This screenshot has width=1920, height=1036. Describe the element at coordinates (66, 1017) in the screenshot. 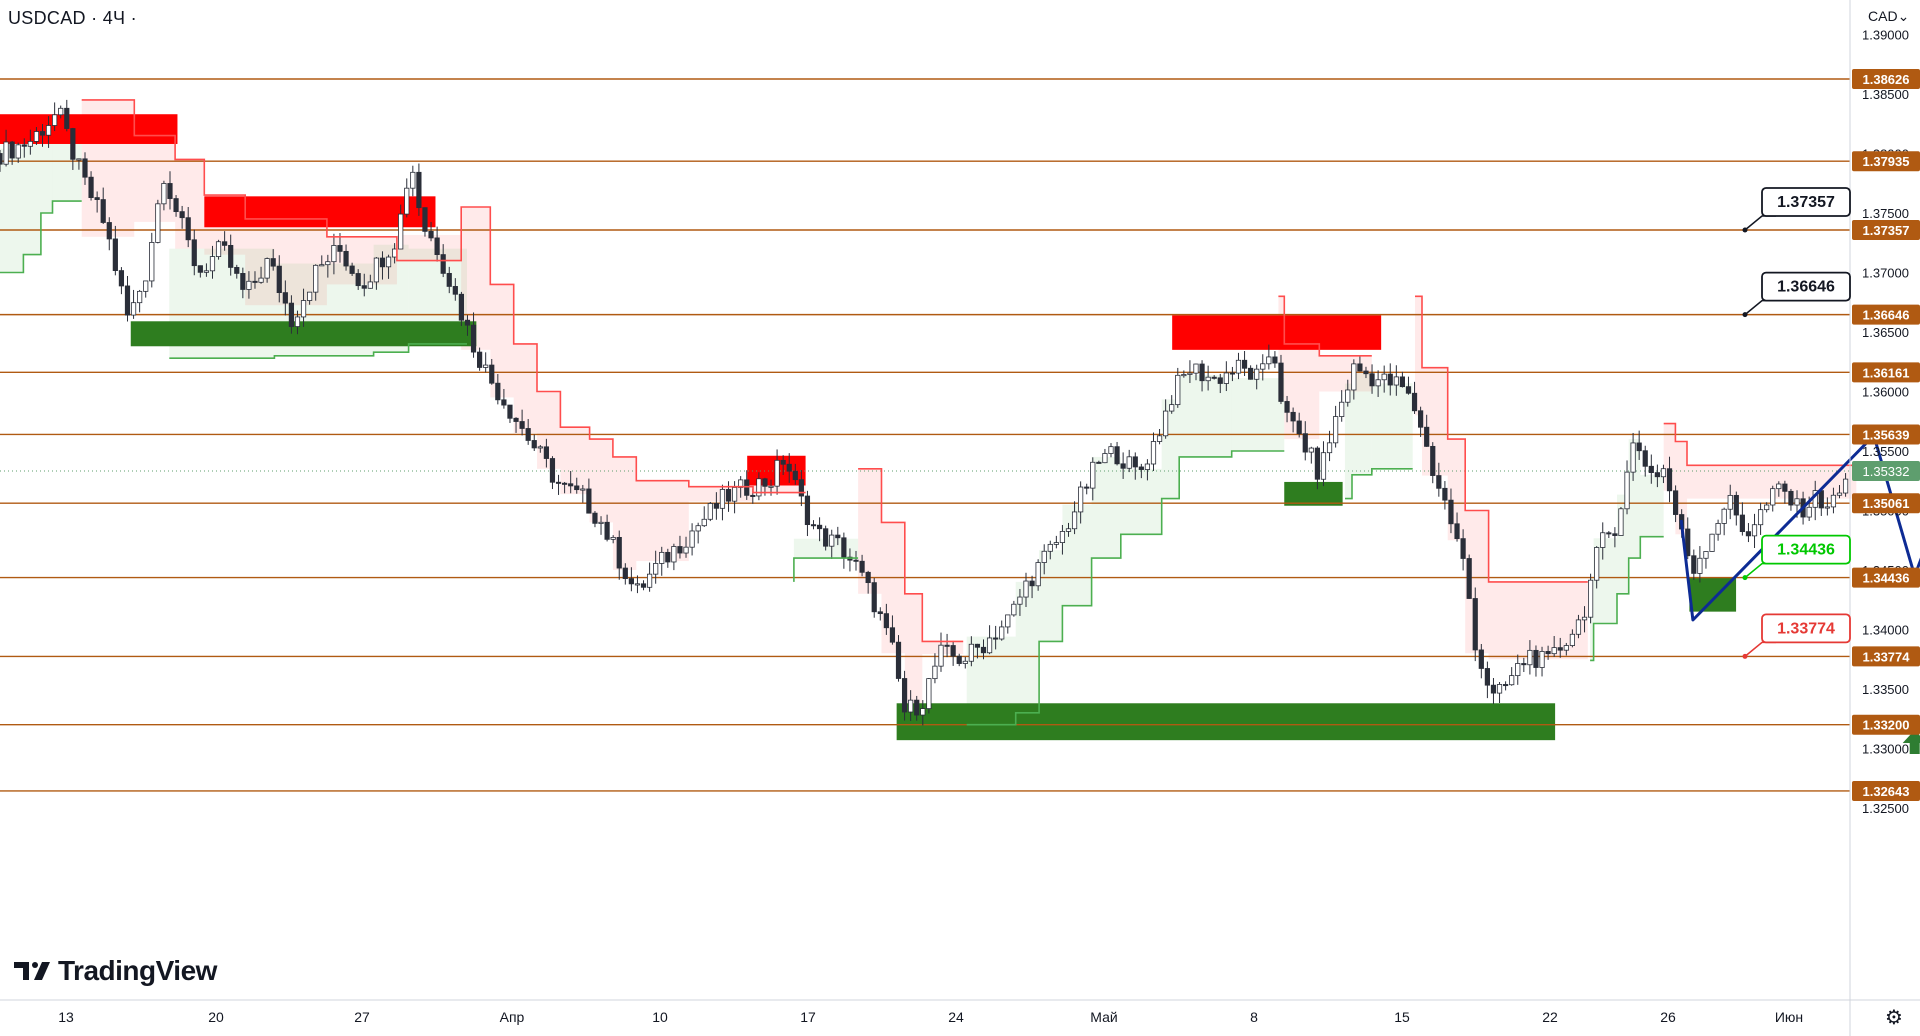

I see `x-tick-label: 13` at that location.